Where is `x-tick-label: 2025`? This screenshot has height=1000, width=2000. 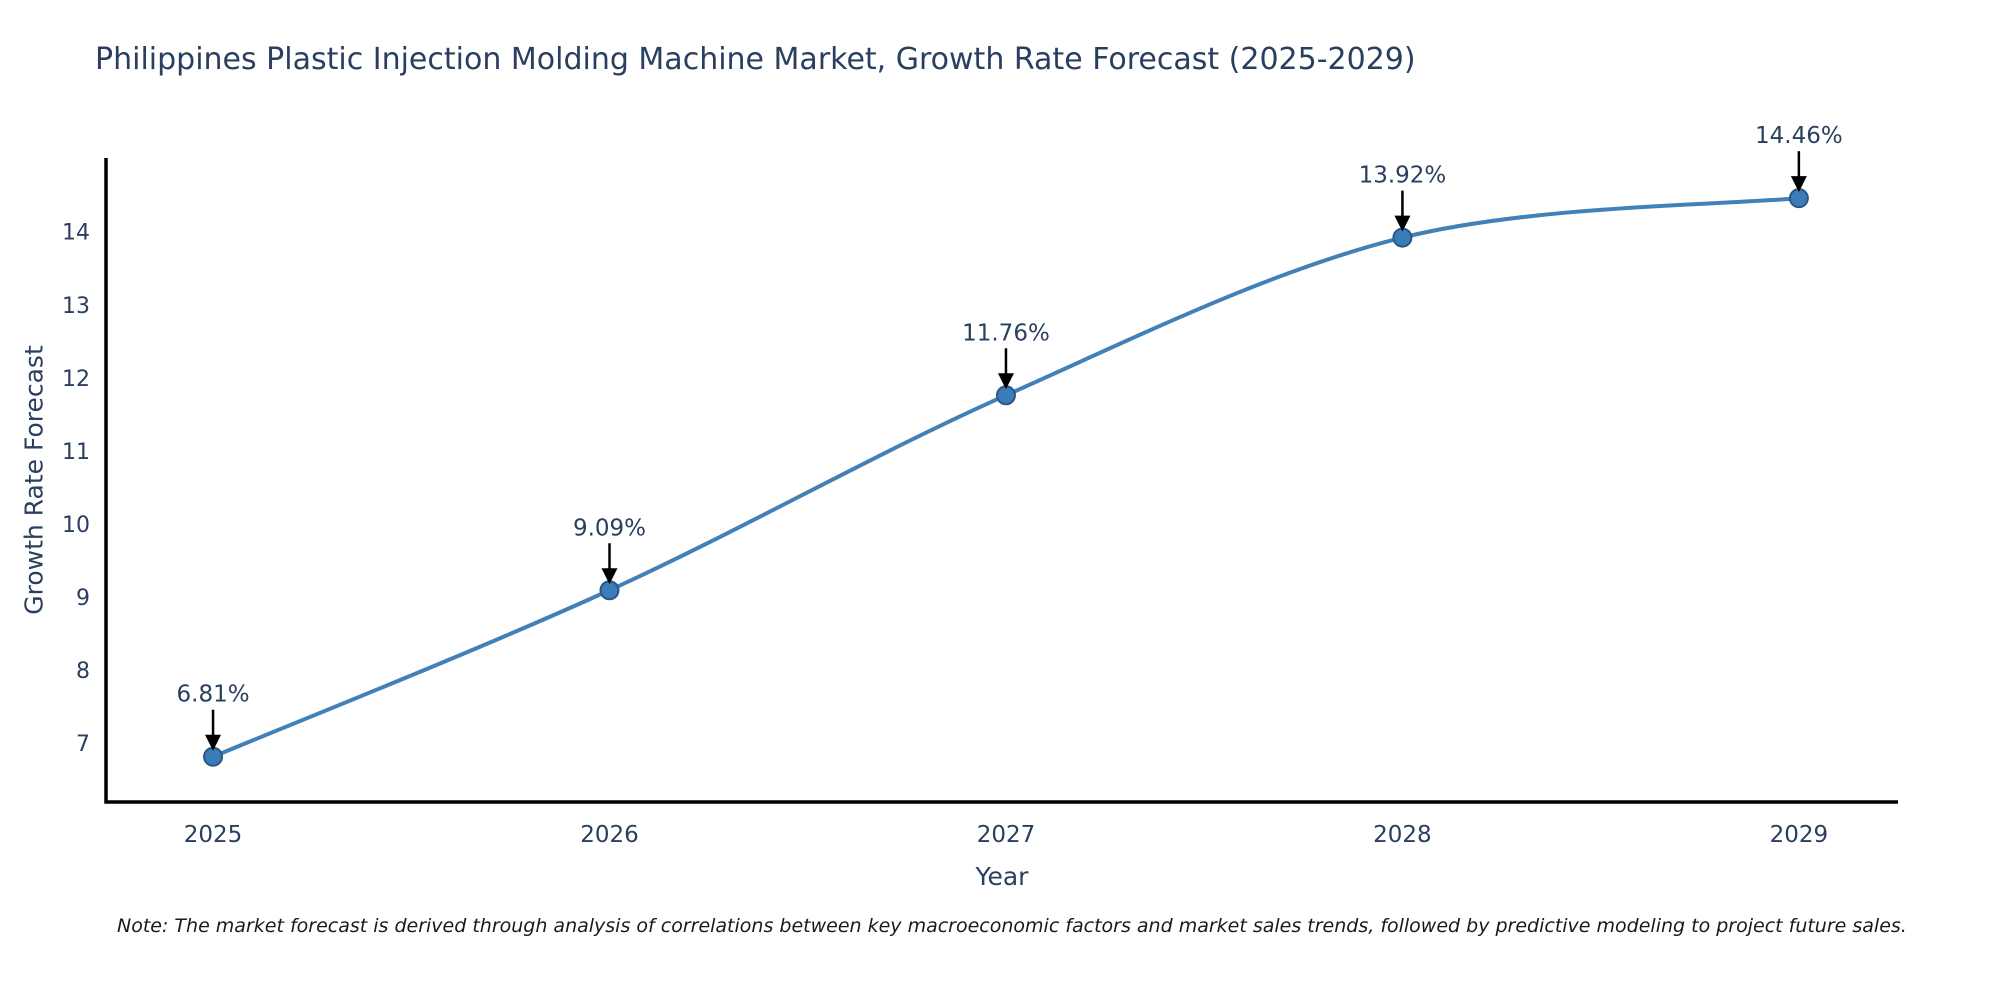 x-tick-label: 2025 is located at coordinates (213, 835).